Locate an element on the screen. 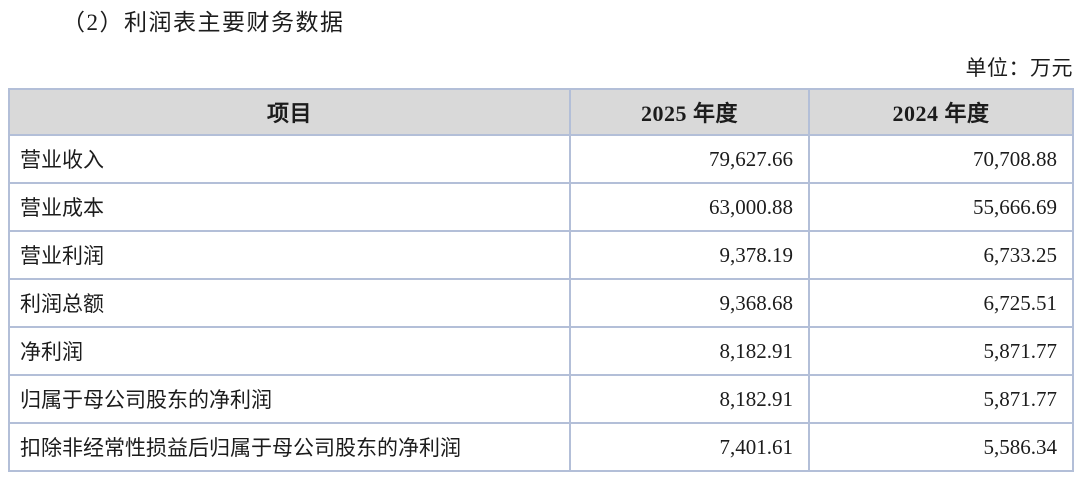  table-row: 归属于母公司股东的净利润 8,182.91 5,871.77 is located at coordinates (541, 399).